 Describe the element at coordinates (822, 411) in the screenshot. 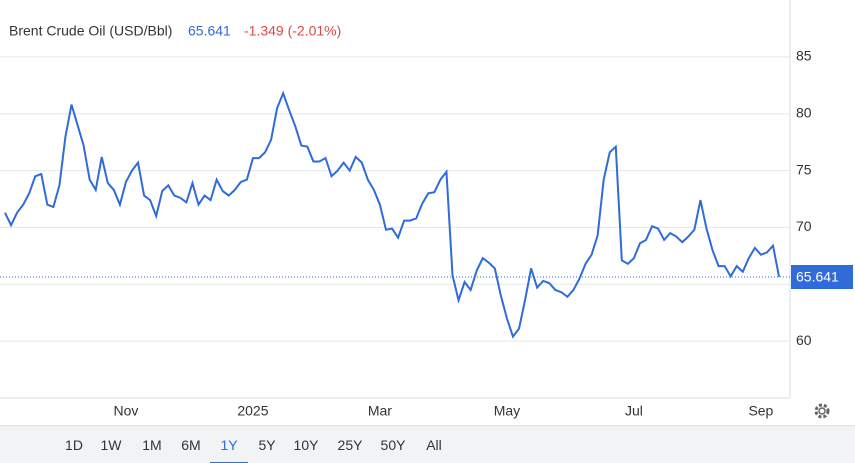

I see `settings-icon` at that location.